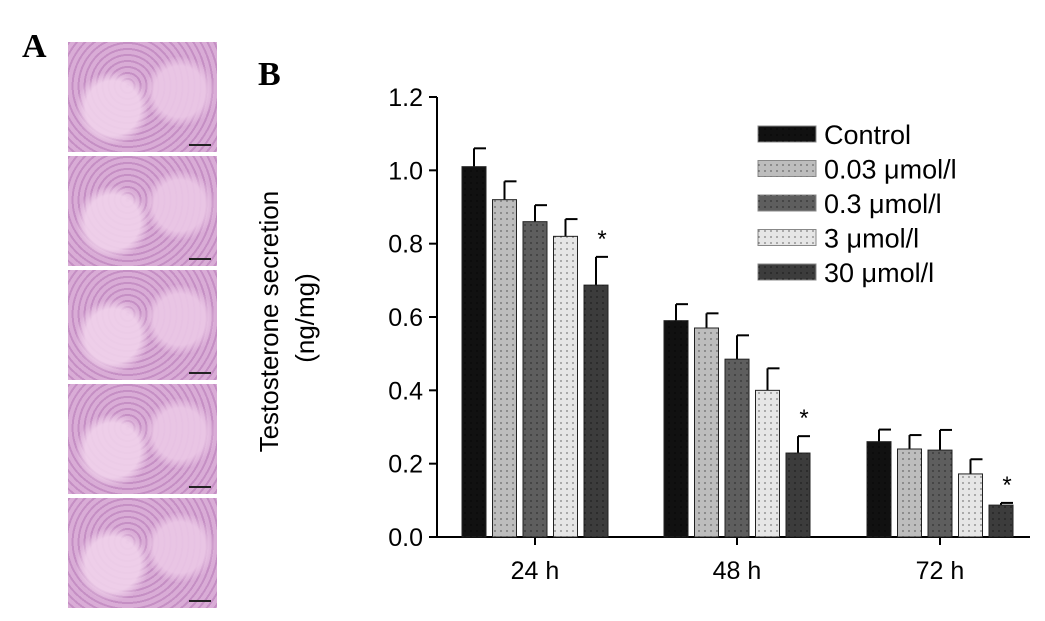  Describe the element at coordinates (287, 318) in the screenshot. I see `y-axis-label: Testosterone secretion (ng/mg)` at that location.